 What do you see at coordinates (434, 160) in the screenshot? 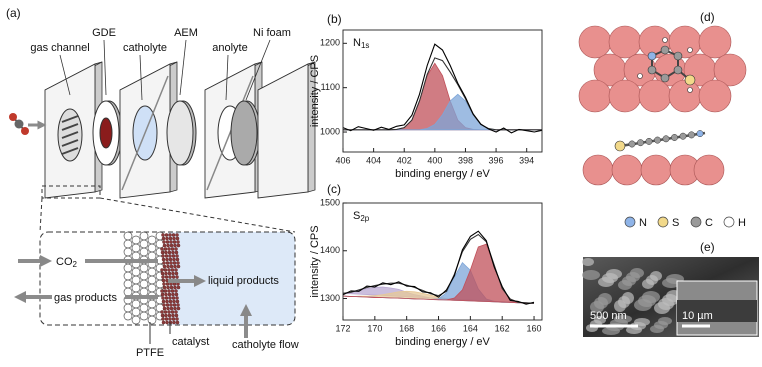
I see `x-tick-label: 400` at bounding box center [434, 160].